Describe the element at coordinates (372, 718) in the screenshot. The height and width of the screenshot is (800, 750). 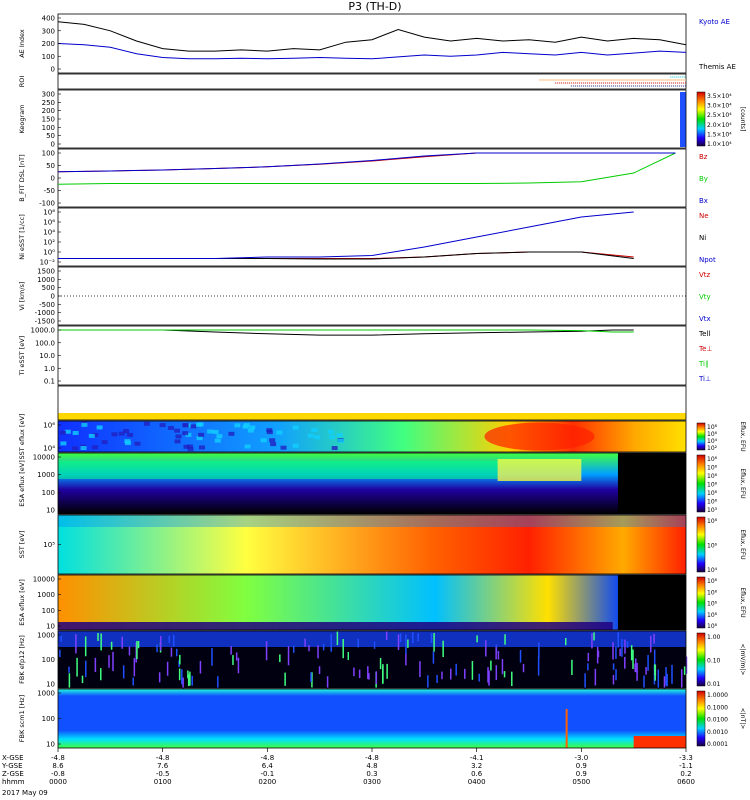
I see `fbk2-heatmap` at that location.